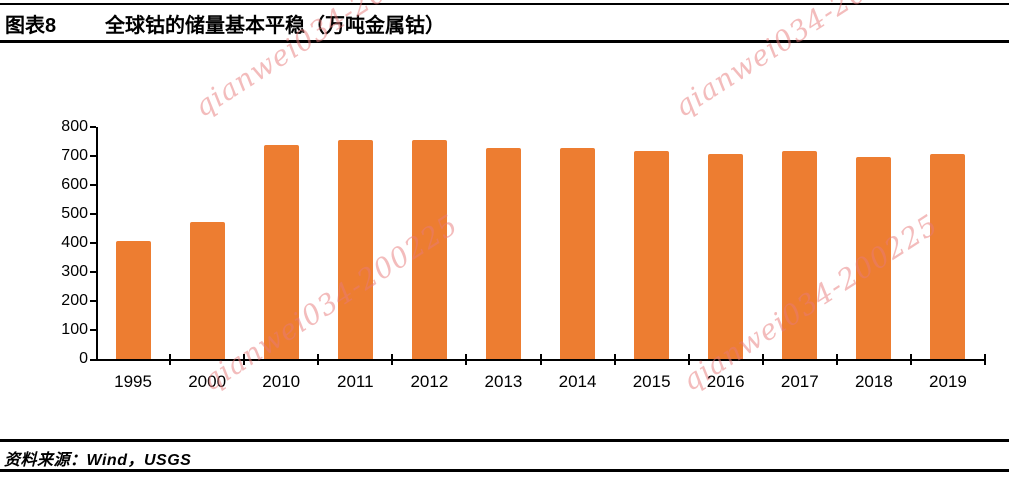  What do you see at coordinates (133, 381) in the screenshot?
I see `x-axis-label: 1995` at bounding box center [133, 381].